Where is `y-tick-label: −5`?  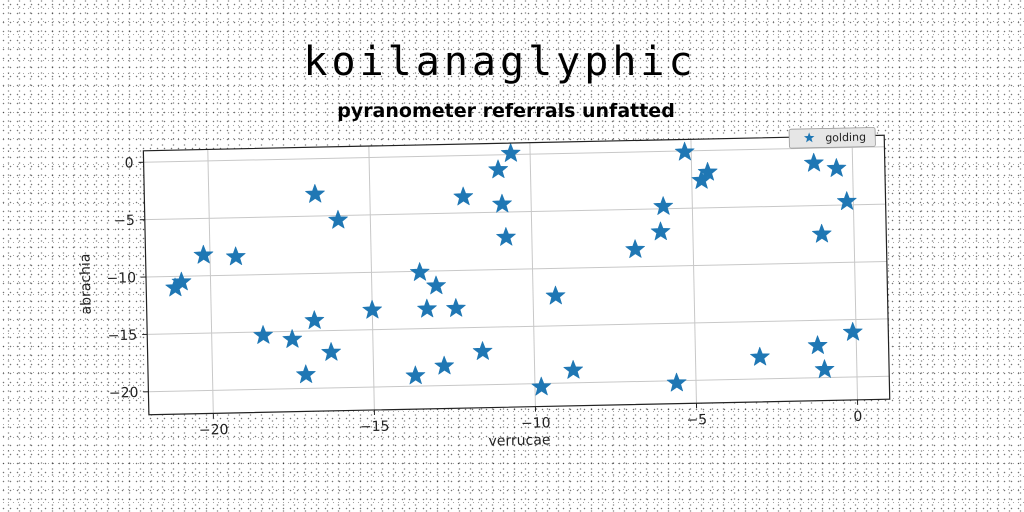 y-tick-label: −5 is located at coordinates (124, 221).